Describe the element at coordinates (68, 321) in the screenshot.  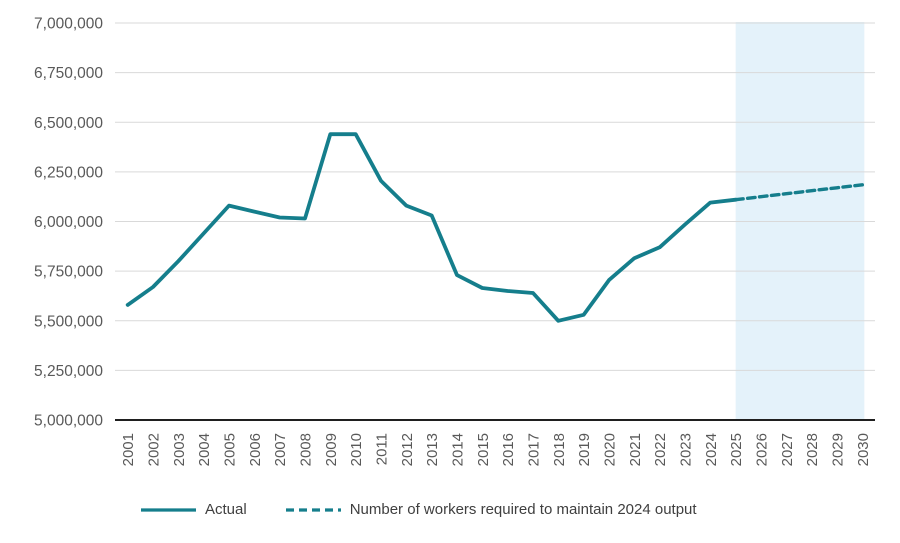
I see `y-tick-label: 5,500,000` at that location.